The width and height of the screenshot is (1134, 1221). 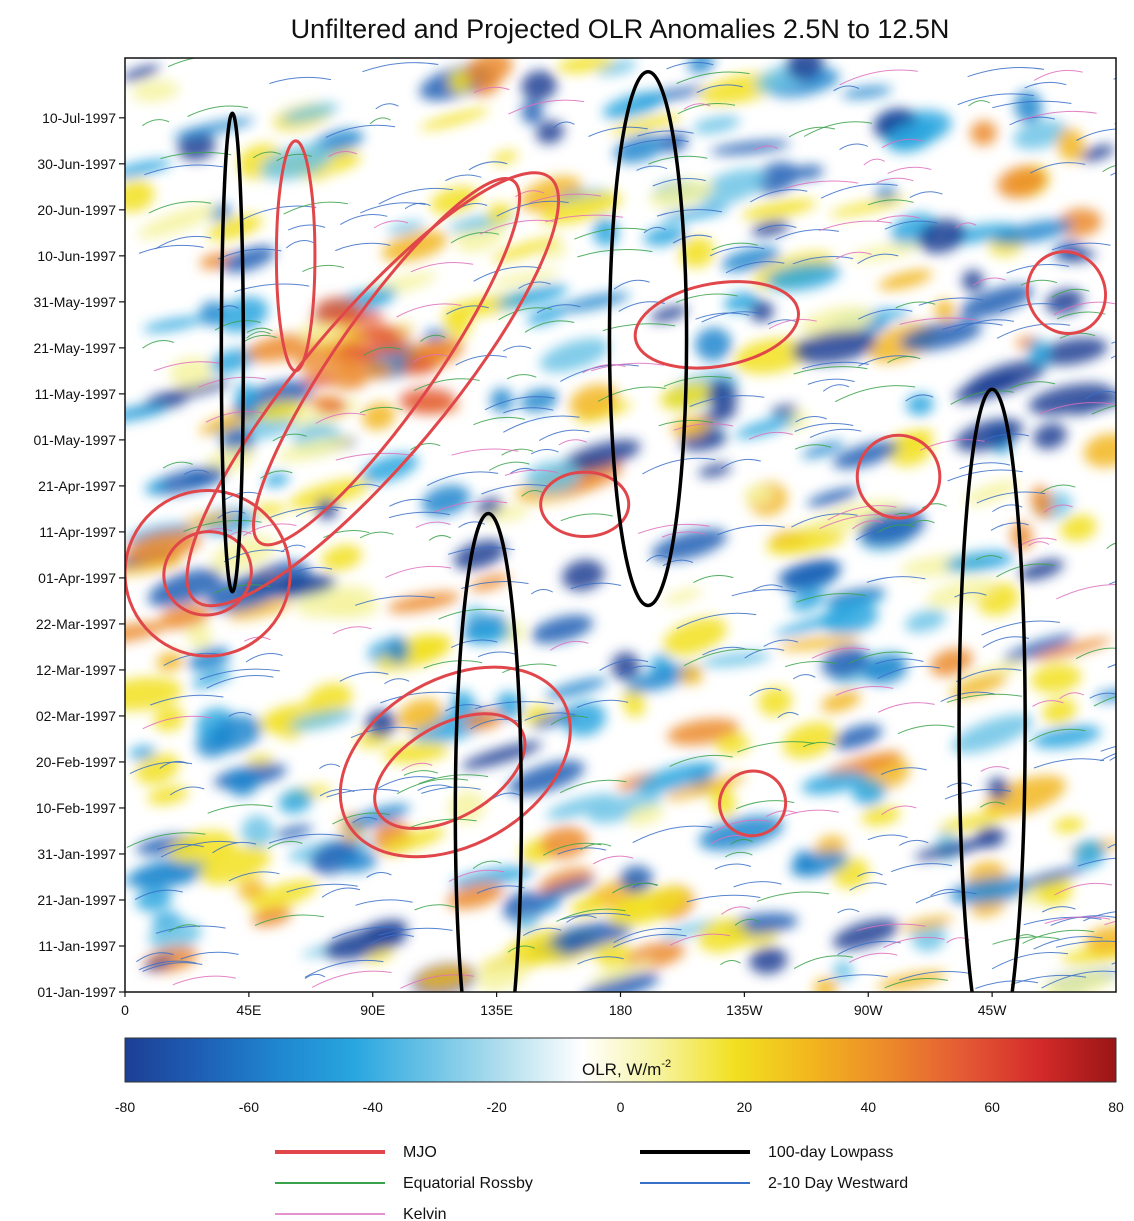 I want to click on y-tick-label: 21-Jan-1997, so click(x=76, y=900).